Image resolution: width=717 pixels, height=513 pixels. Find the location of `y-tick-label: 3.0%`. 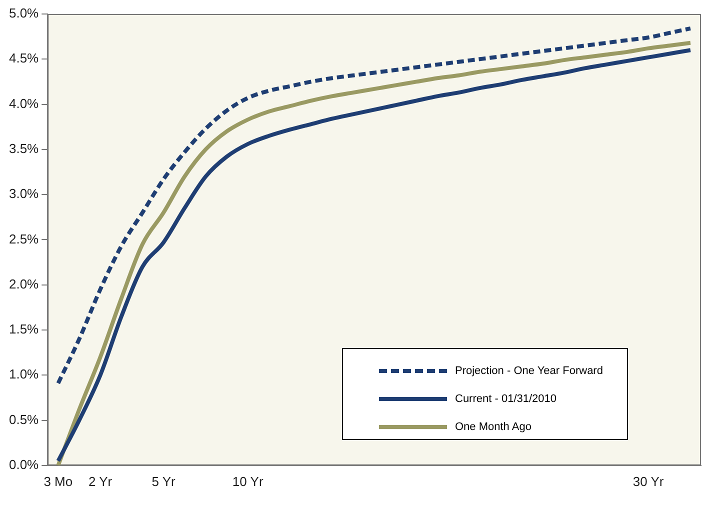

y-tick-label: 3.0% is located at coordinates (24, 194).